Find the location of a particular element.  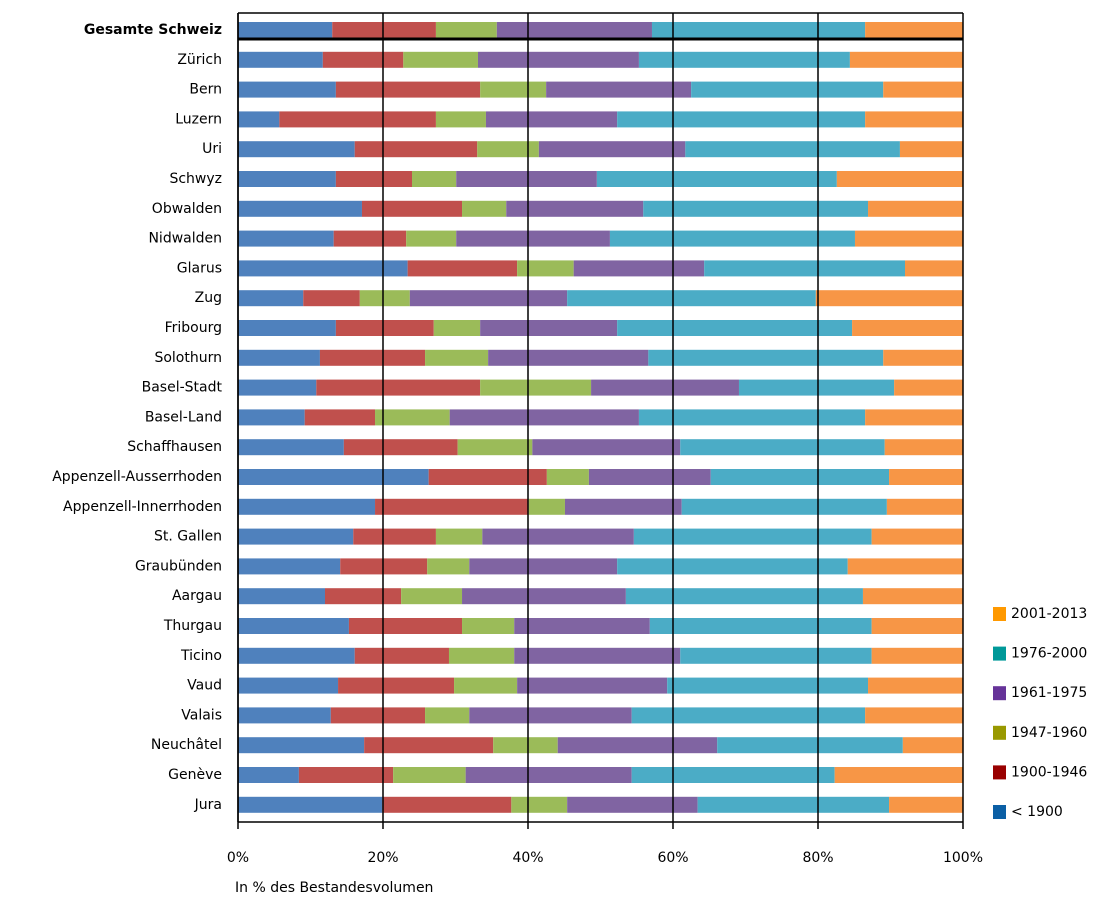

category-label: Zug is located at coordinates (208, 298).